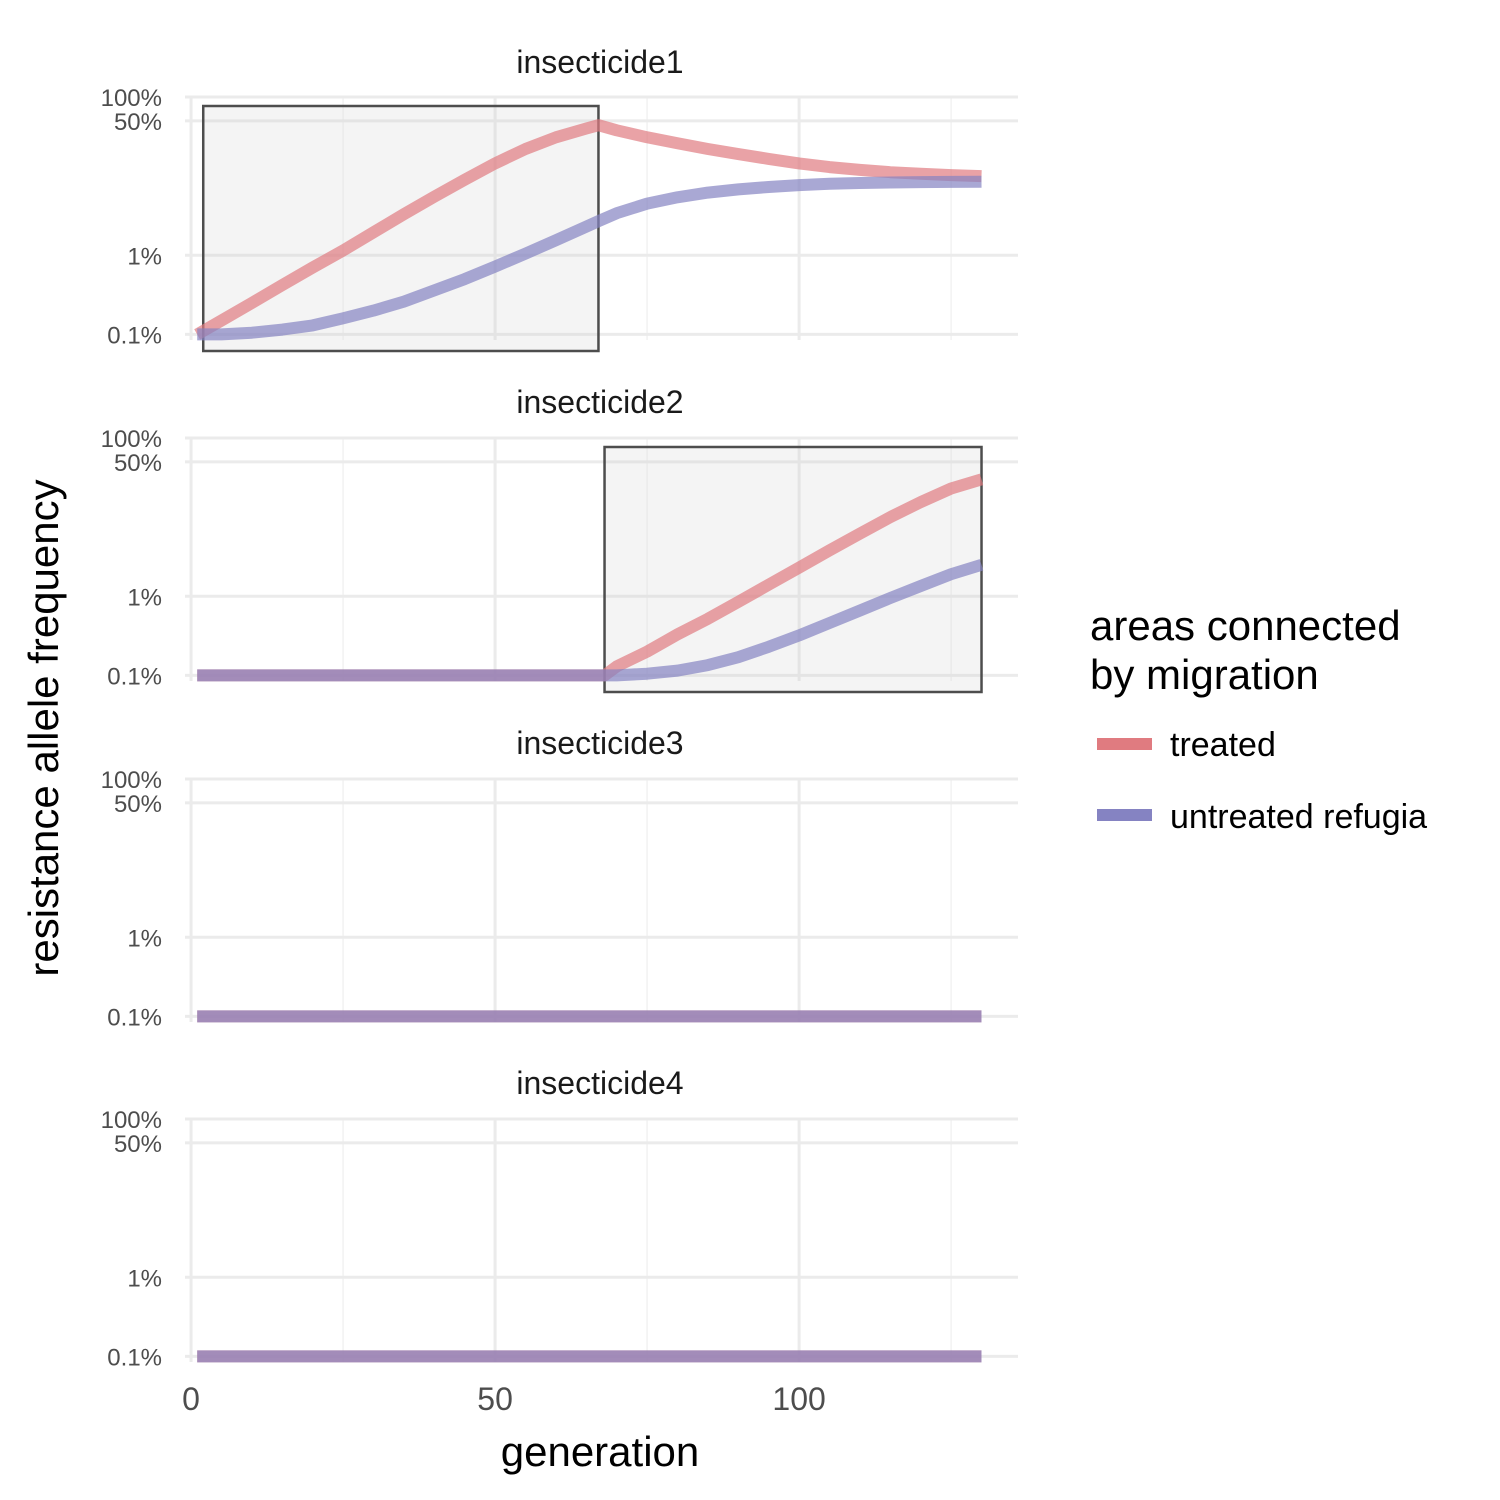 The height and width of the screenshot is (1500, 1500). Describe the element at coordinates (1298, 817) in the screenshot. I see `legend-label-untreated-refugia: untreated refugia` at that location.